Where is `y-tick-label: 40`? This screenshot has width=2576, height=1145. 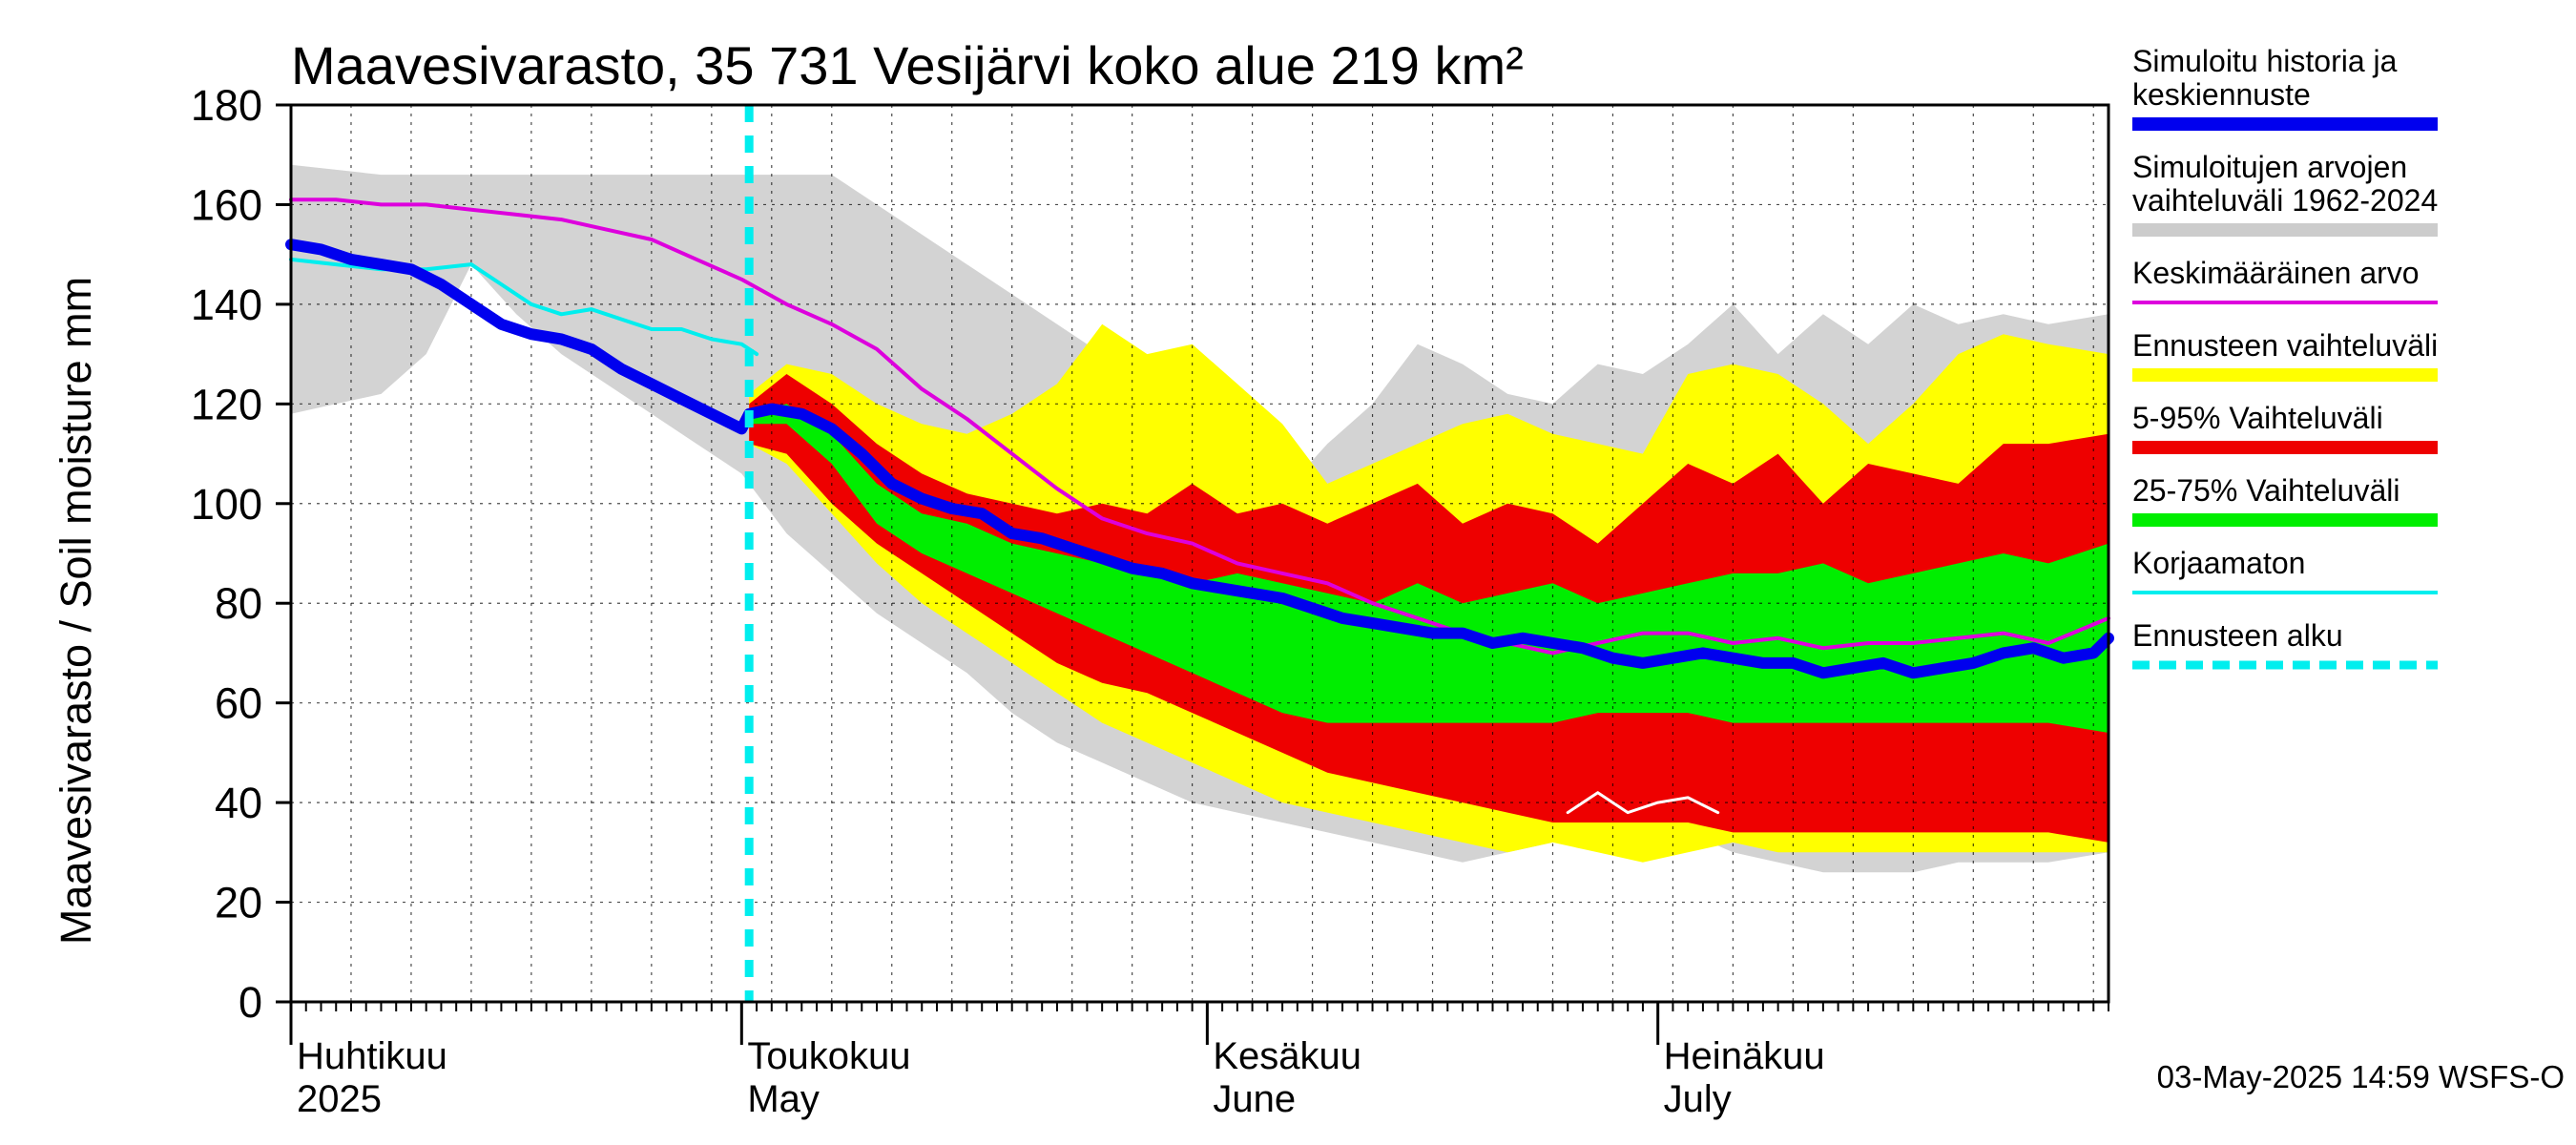
y-tick-label: 40 is located at coordinates (238, 803).